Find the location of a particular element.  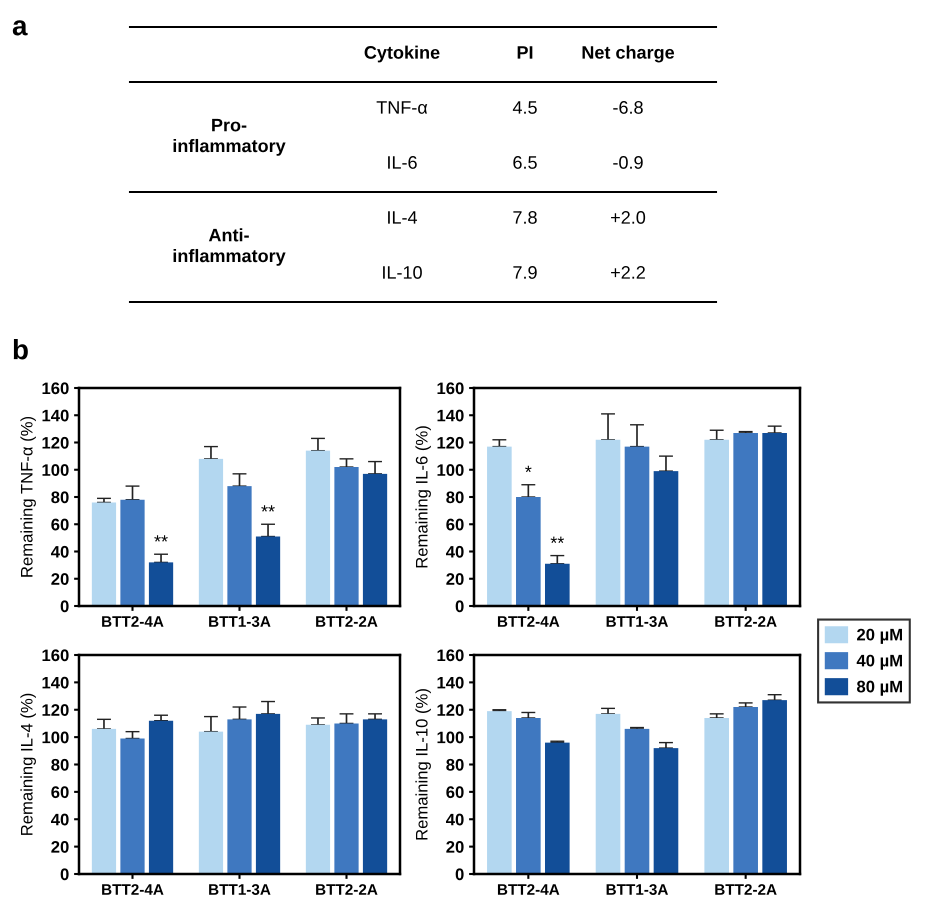

legend-label: 80 µM is located at coordinates (879, 688).